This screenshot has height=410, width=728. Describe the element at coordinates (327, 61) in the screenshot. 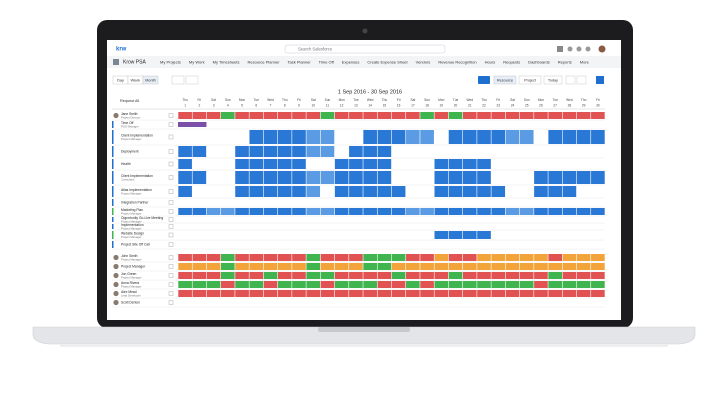

I see `nav-tab: Time Off` at that location.